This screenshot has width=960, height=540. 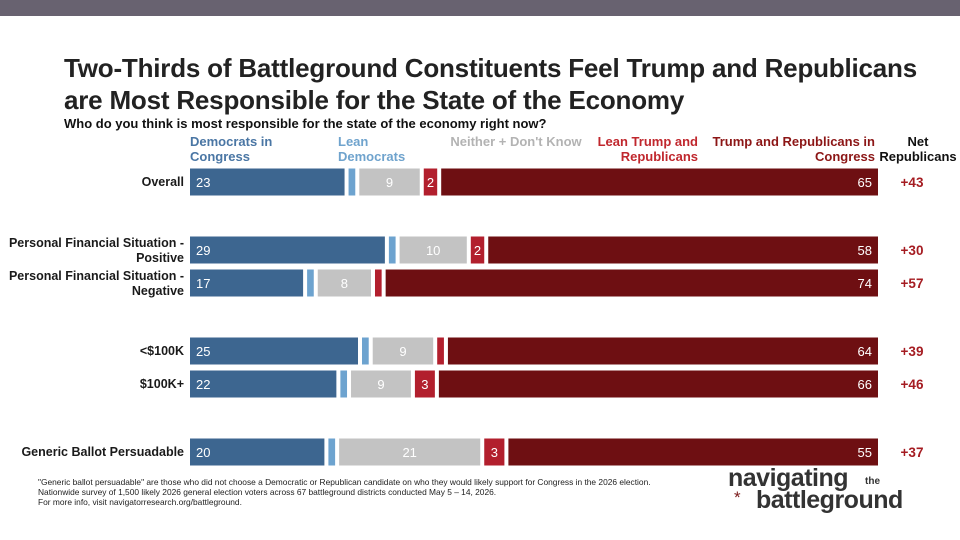 What do you see at coordinates (737, 497) in the screenshot?
I see `logo-star-icon: *` at bounding box center [737, 497].